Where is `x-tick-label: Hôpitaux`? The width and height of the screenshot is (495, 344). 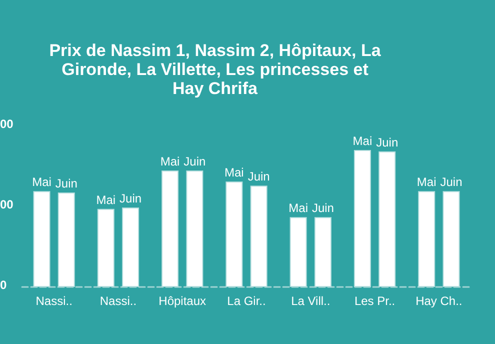 x-tick-label: Hôpitaux is located at coordinates (182, 301).